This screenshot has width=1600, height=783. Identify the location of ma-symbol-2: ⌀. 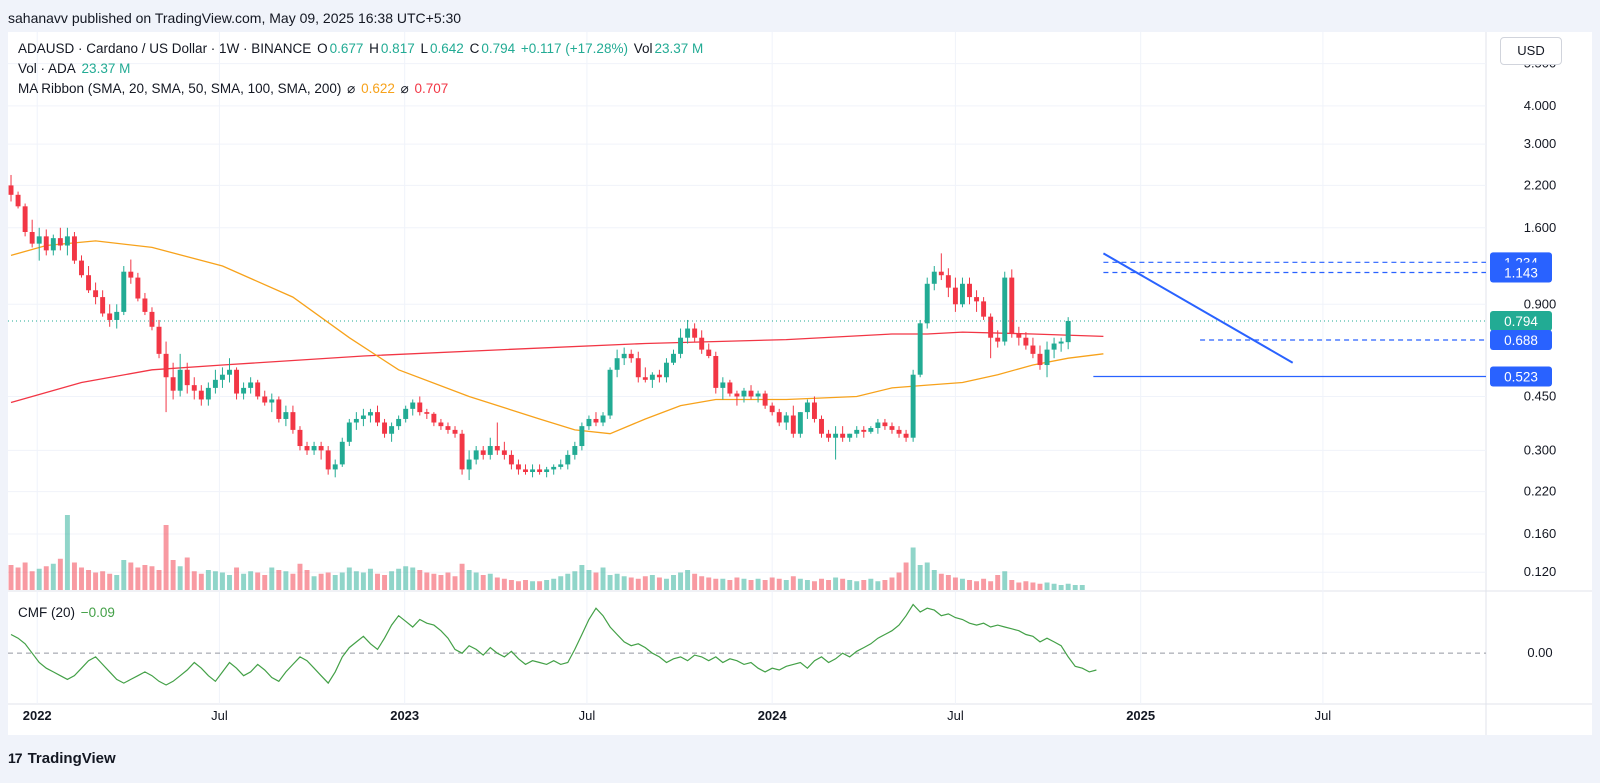
(404, 88).